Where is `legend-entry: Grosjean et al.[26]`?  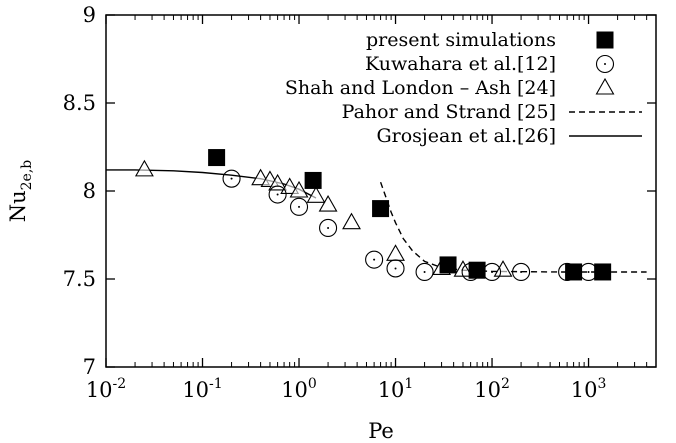
legend-entry: Grosjean et al.[26] is located at coordinates (509, 136).